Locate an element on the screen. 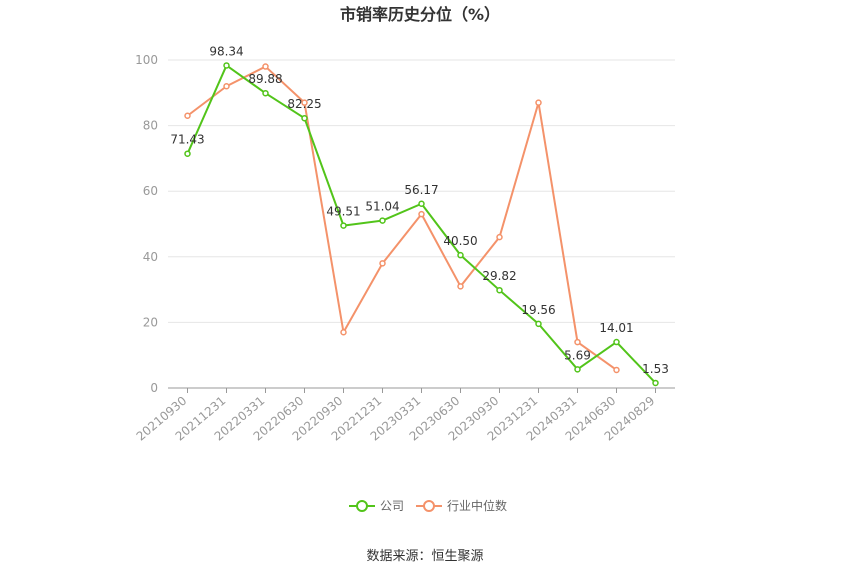  legend: 公司 行业中位数 is located at coordinates (428, 505).